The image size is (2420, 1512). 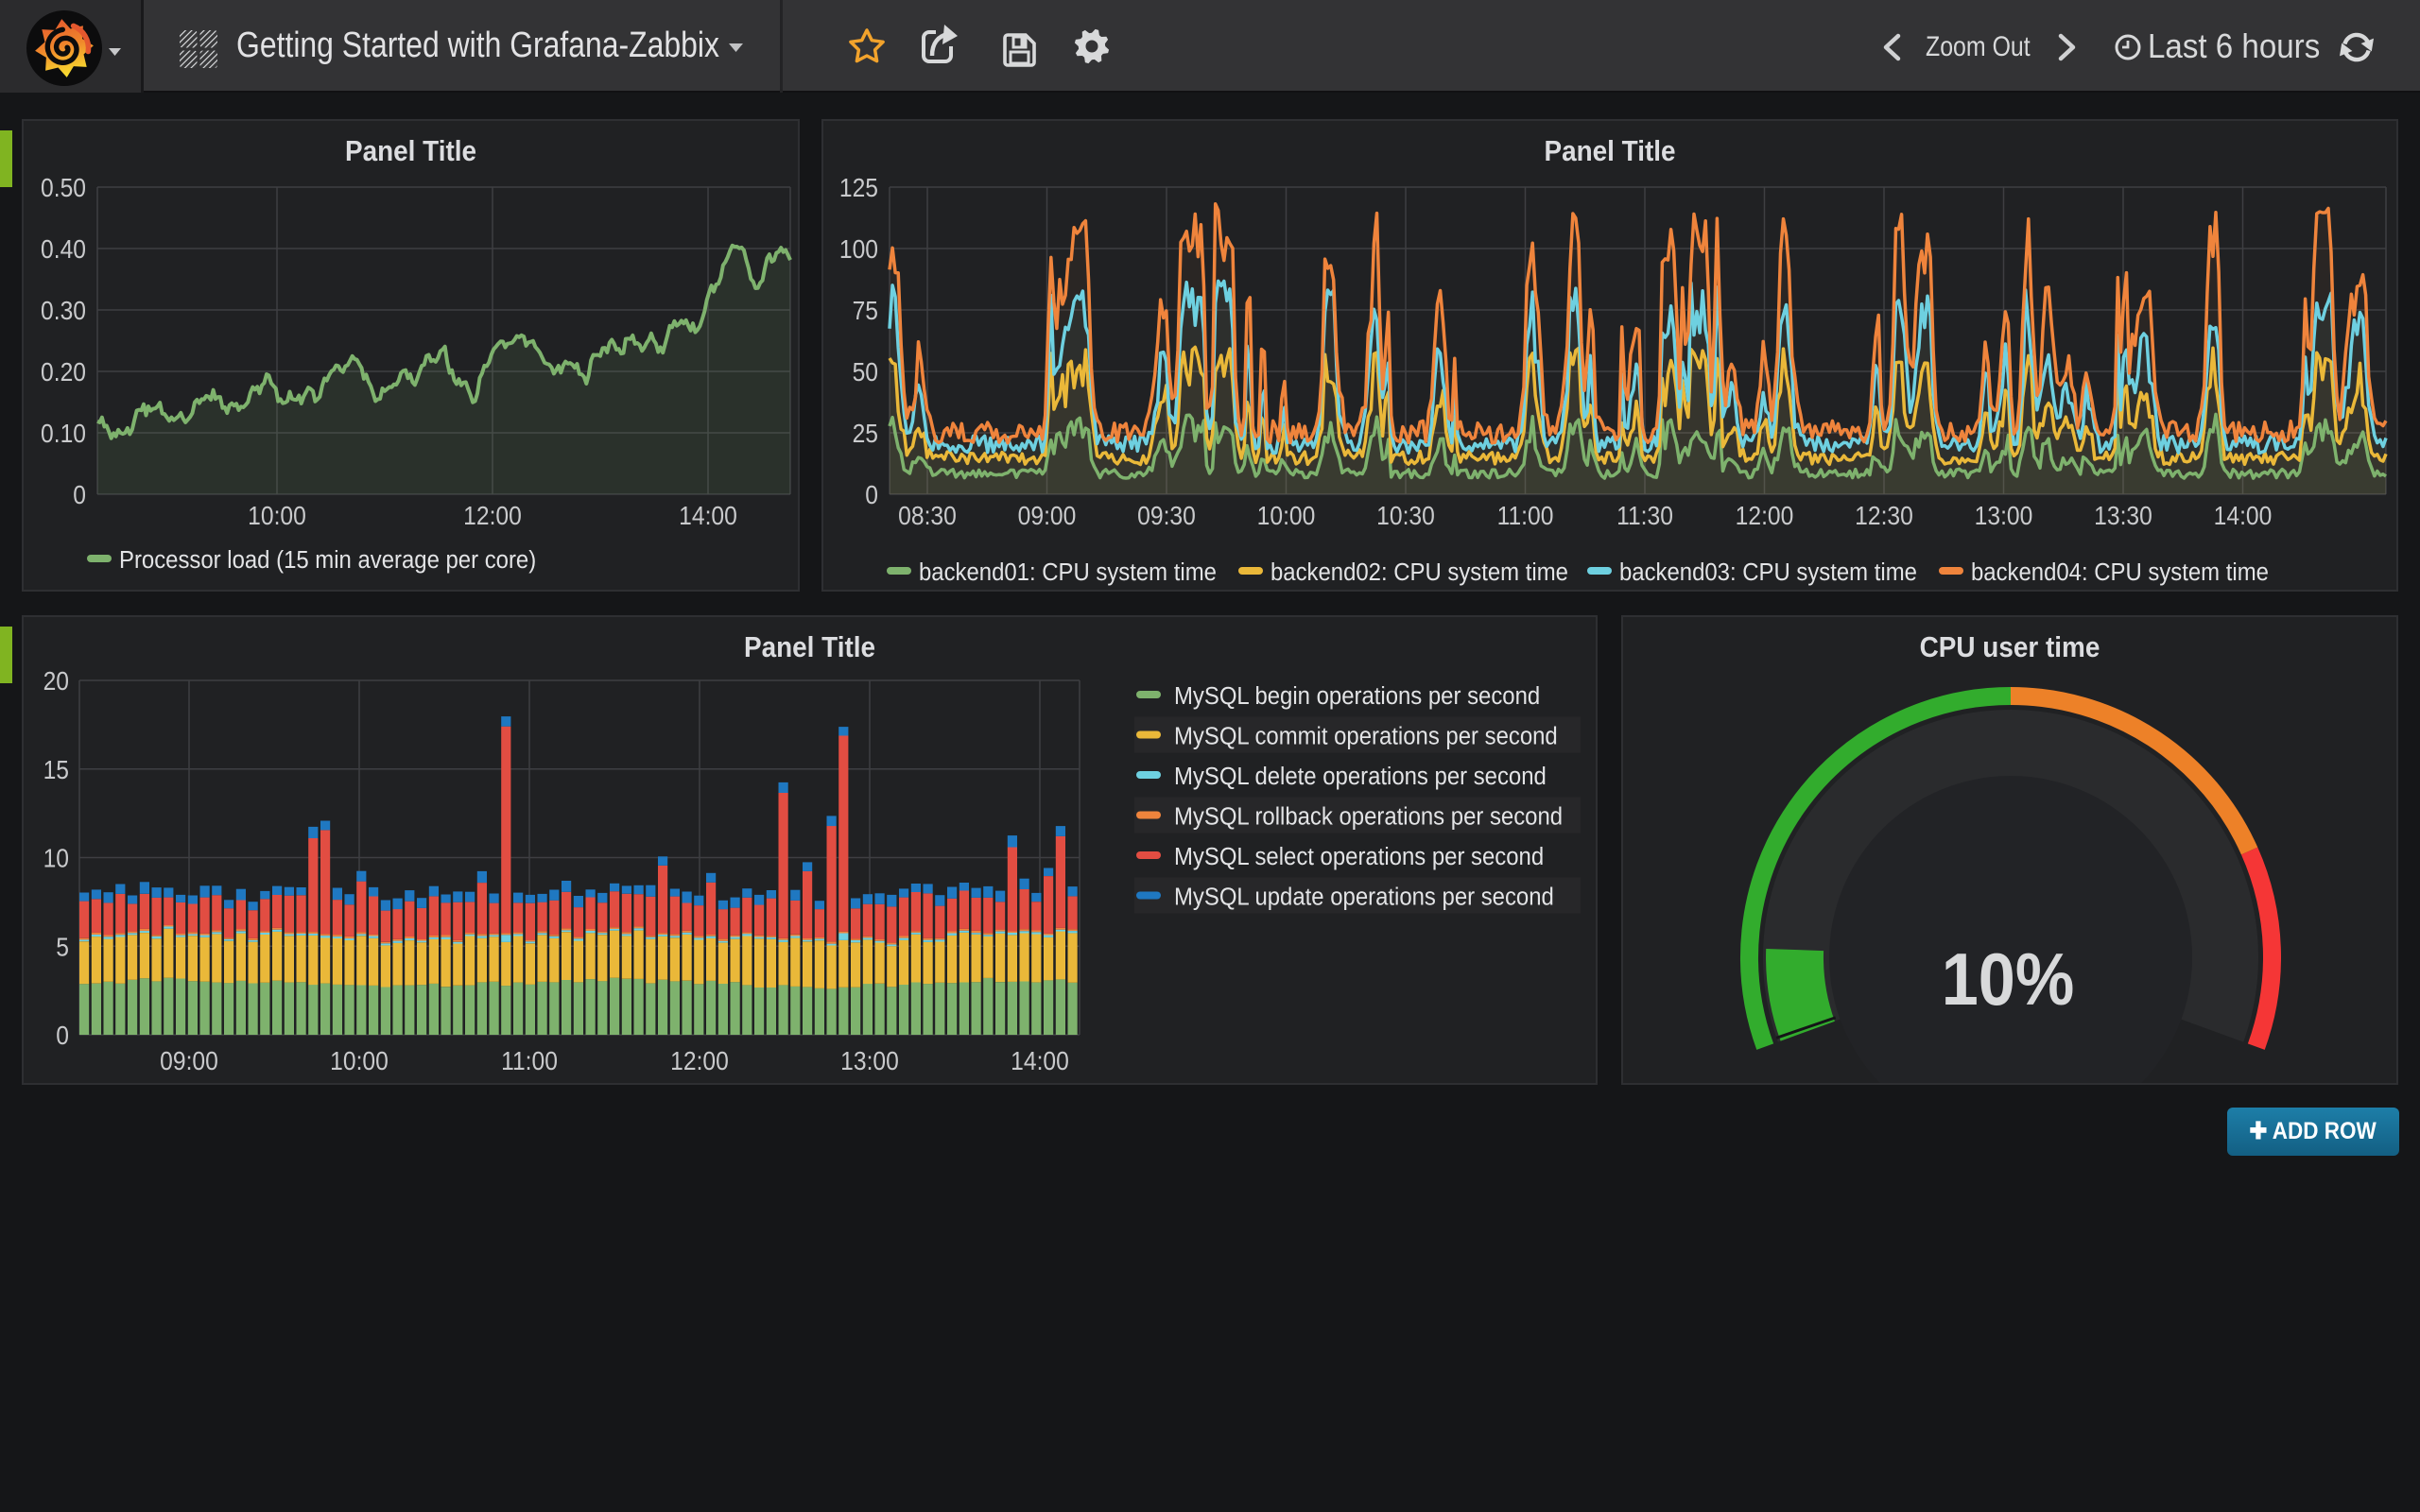 What do you see at coordinates (865, 372) in the screenshot?
I see `svg-text: 50` at bounding box center [865, 372].